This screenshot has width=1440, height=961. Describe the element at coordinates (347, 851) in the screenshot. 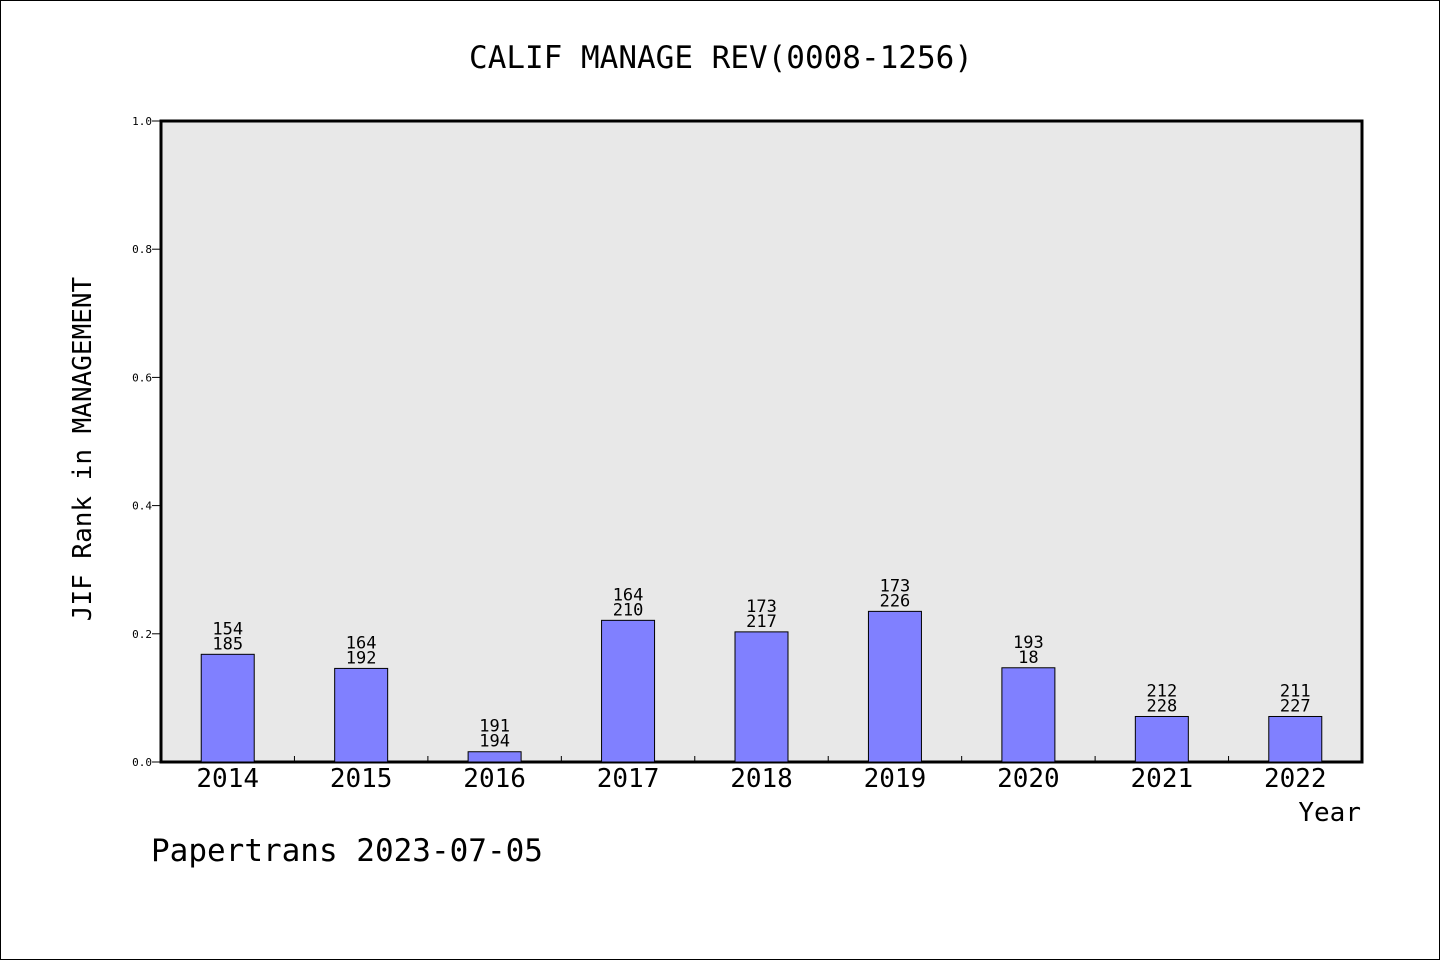

I see `footer-stamp: Papertrans 2023-07-05` at that location.